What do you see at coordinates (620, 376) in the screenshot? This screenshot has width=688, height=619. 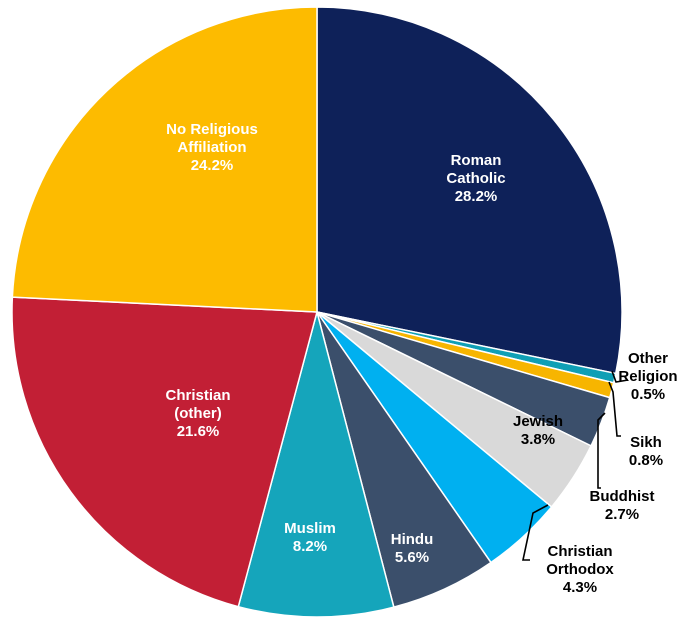 I see `leader-line-other-religion` at bounding box center [620, 376].